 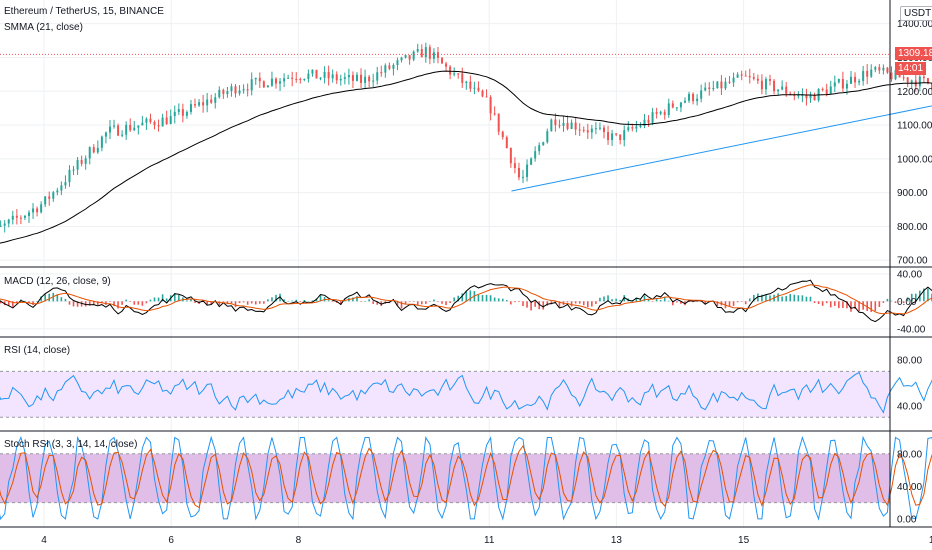 I want to click on time-axis: 46811131518202225, so click(x=486, y=540).